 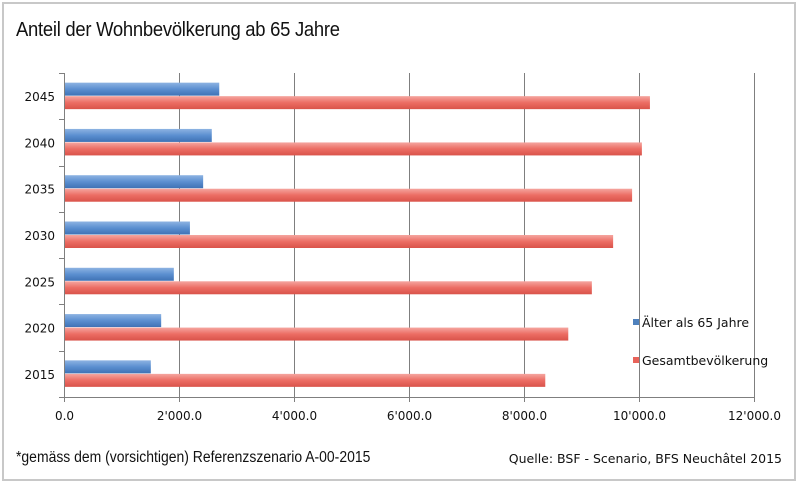 What do you see at coordinates (695, 322) in the screenshot?
I see `legend-label: Älter als 65 Jahre` at bounding box center [695, 322].